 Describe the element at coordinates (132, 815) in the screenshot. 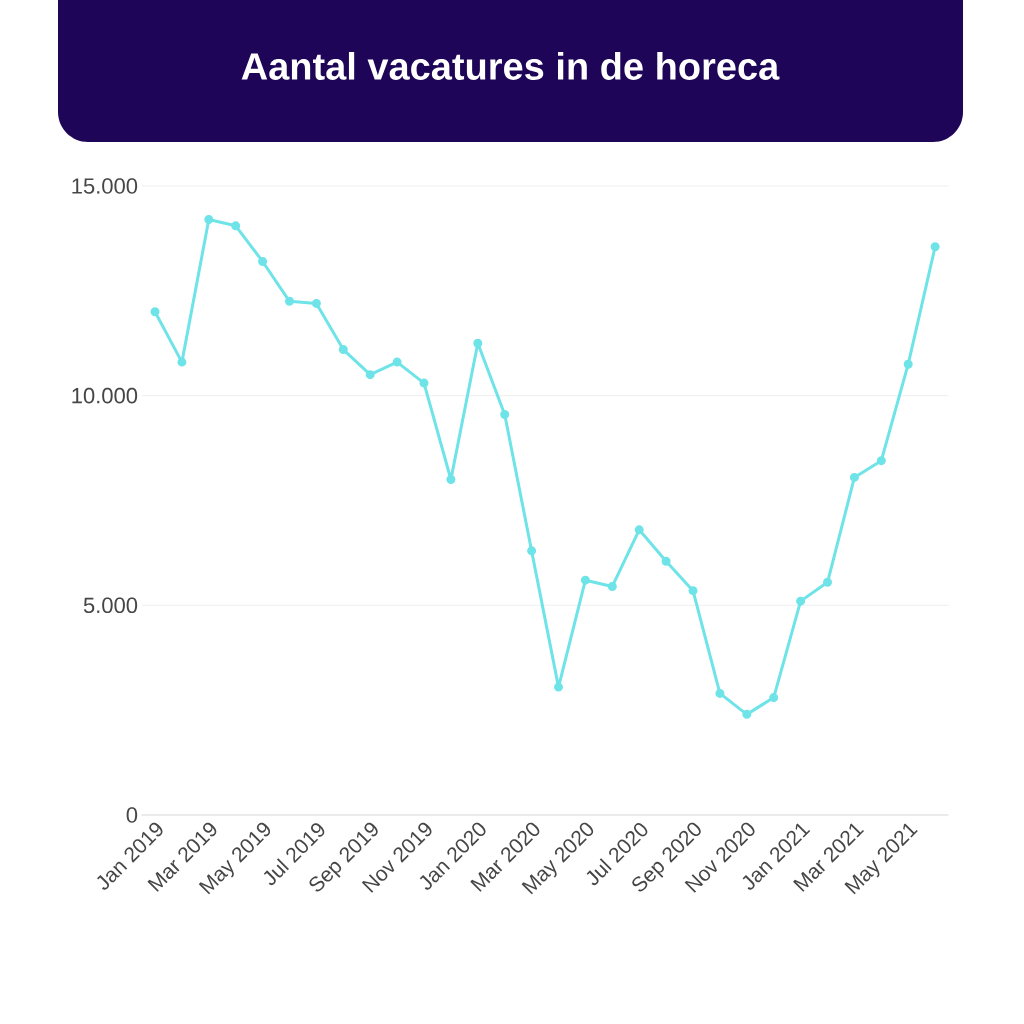

I see `y-tick-label: 0` at that location.